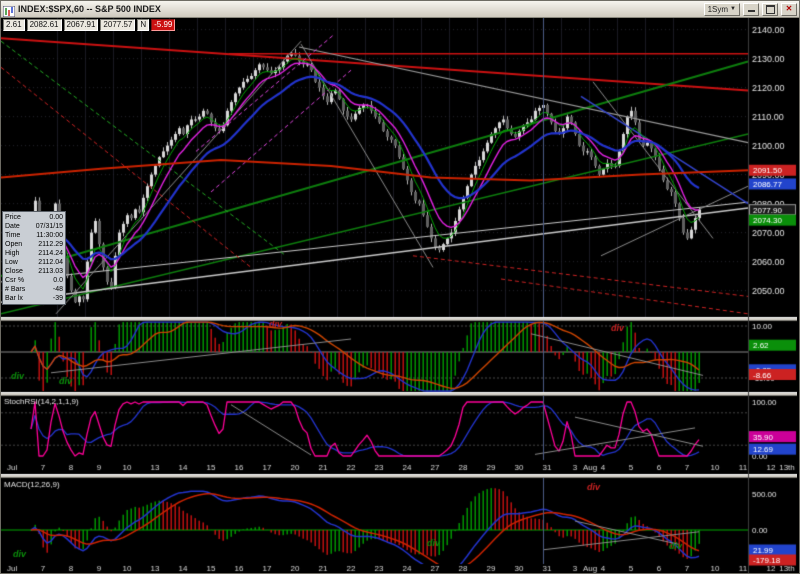 This screenshot has height=574, width=800. I want to click on cursor-info-value: 07/31/15, so click(49, 226).